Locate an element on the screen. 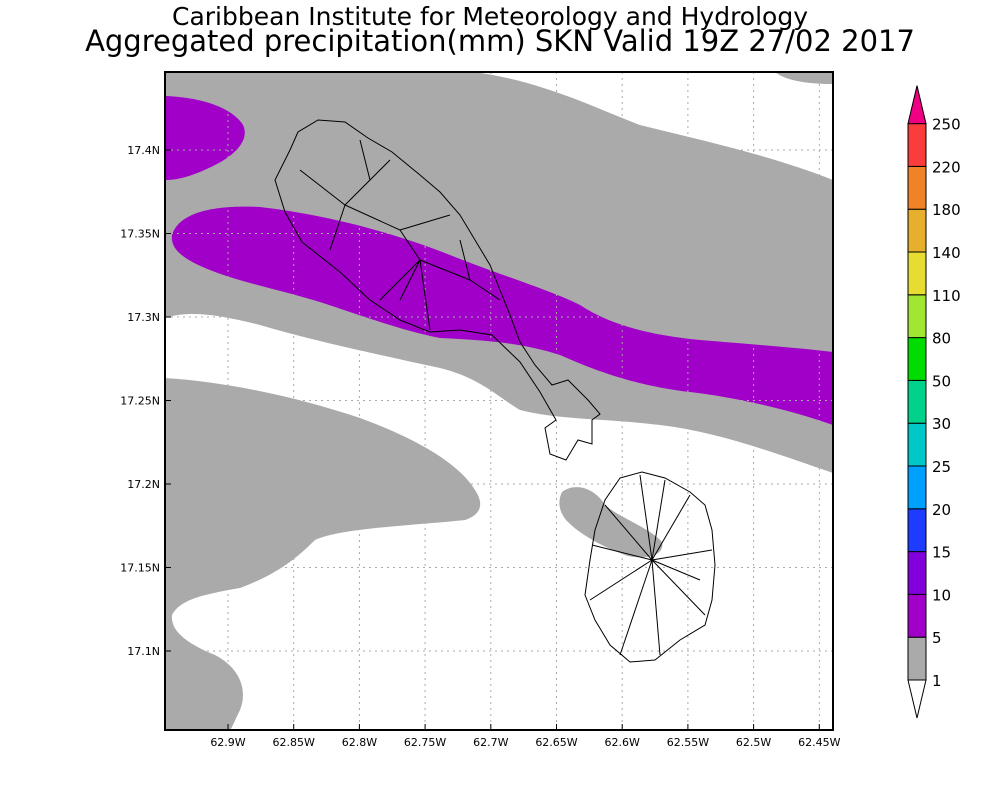  lat-label: 17.4N is located at coordinates (143, 150).